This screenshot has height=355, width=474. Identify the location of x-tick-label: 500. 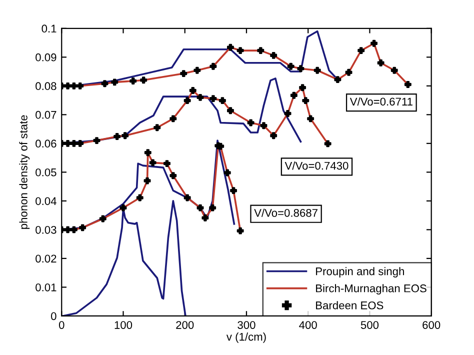
(369, 325).